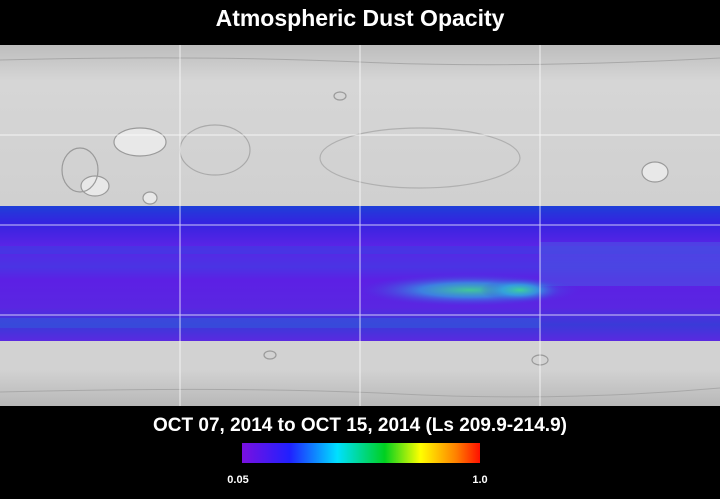 The width and height of the screenshot is (720, 499). Describe the element at coordinates (360, 18) in the screenshot. I see `title: Atmospheric Dust Opacity` at that location.